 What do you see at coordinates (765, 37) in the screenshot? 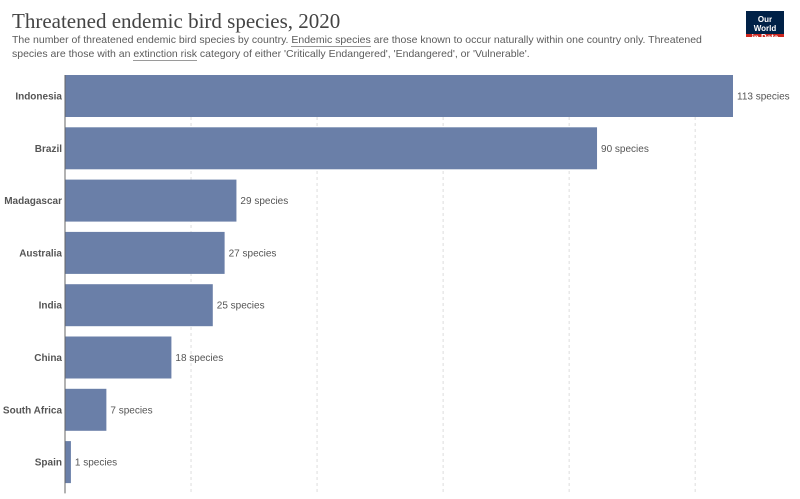
I see `logo-line-2: in Data` at bounding box center [765, 37].